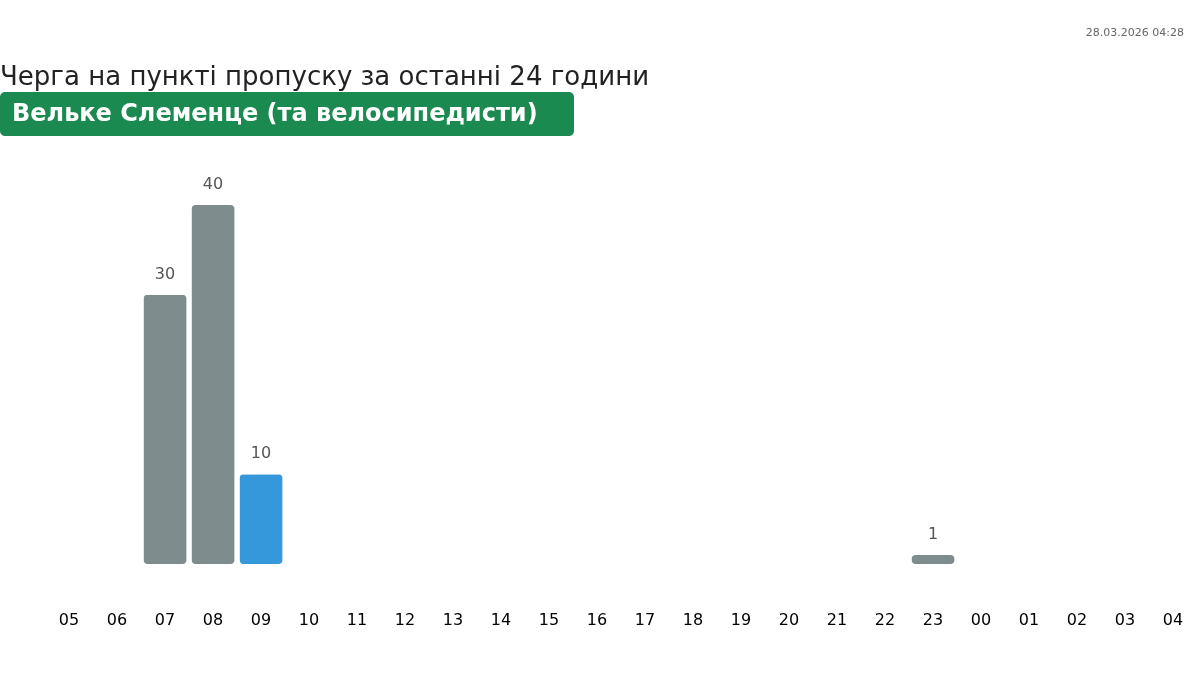  What do you see at coordinates (1134, 32) in the screenshot?
I see `text: 28.03.2026 04:28` at bounding box center [1134, 32].